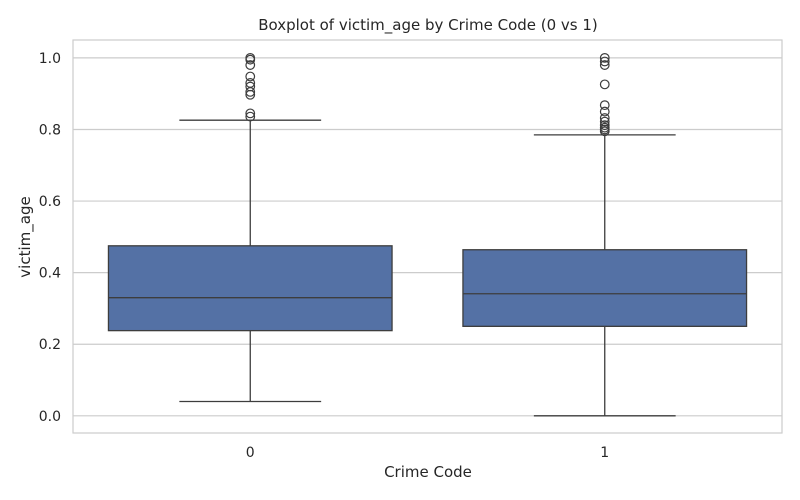 This screenshot has height=500, width=800. I want to click on x-tick-label: 0, so click(250, 453).